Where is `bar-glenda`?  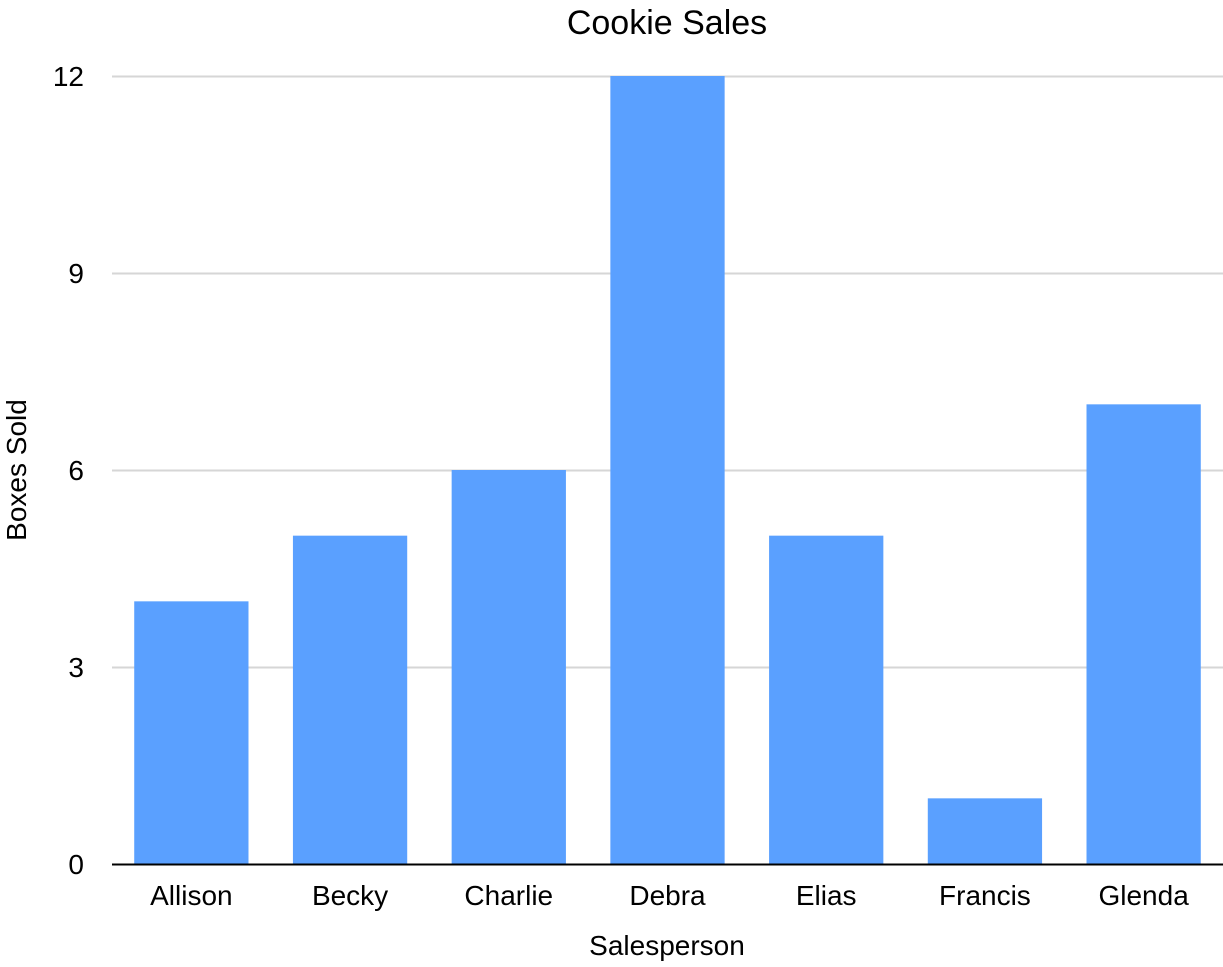 bar-glenda is located at coordinates (1143, 634).